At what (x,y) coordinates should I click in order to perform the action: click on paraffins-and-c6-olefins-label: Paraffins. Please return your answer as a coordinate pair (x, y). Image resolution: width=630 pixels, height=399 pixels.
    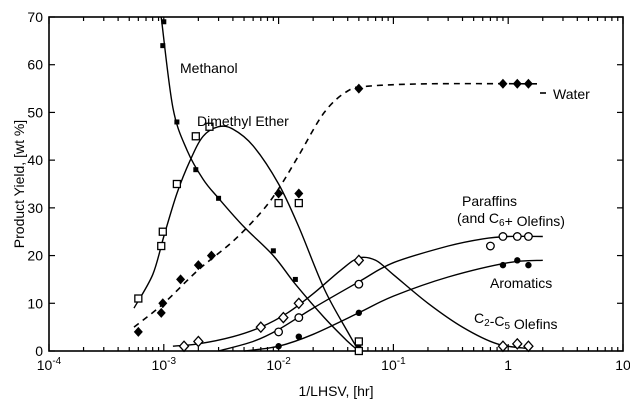
    Looking at the image, I should click on (489, 201).